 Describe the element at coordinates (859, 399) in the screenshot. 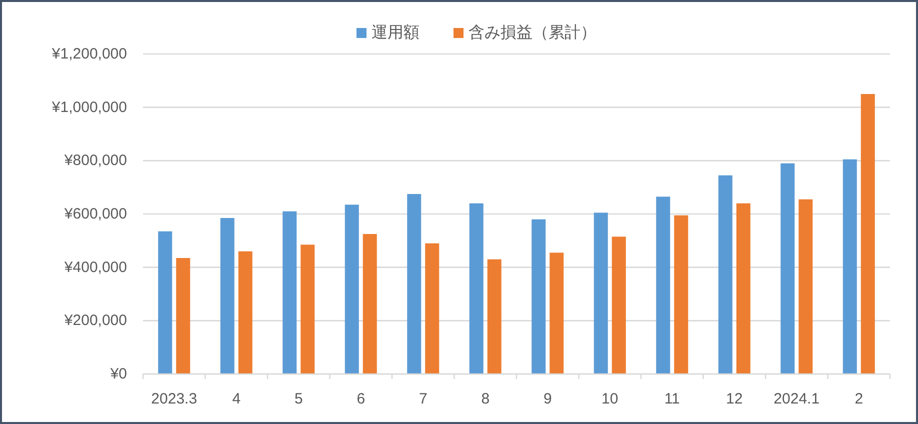

I see `x-tick-label: 2` at that location.